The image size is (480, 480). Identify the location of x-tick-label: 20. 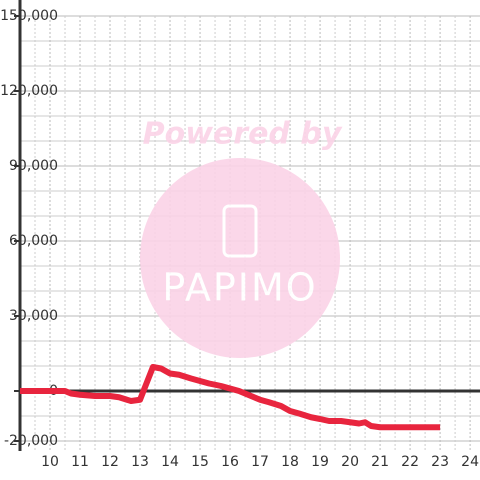
(350, 462).